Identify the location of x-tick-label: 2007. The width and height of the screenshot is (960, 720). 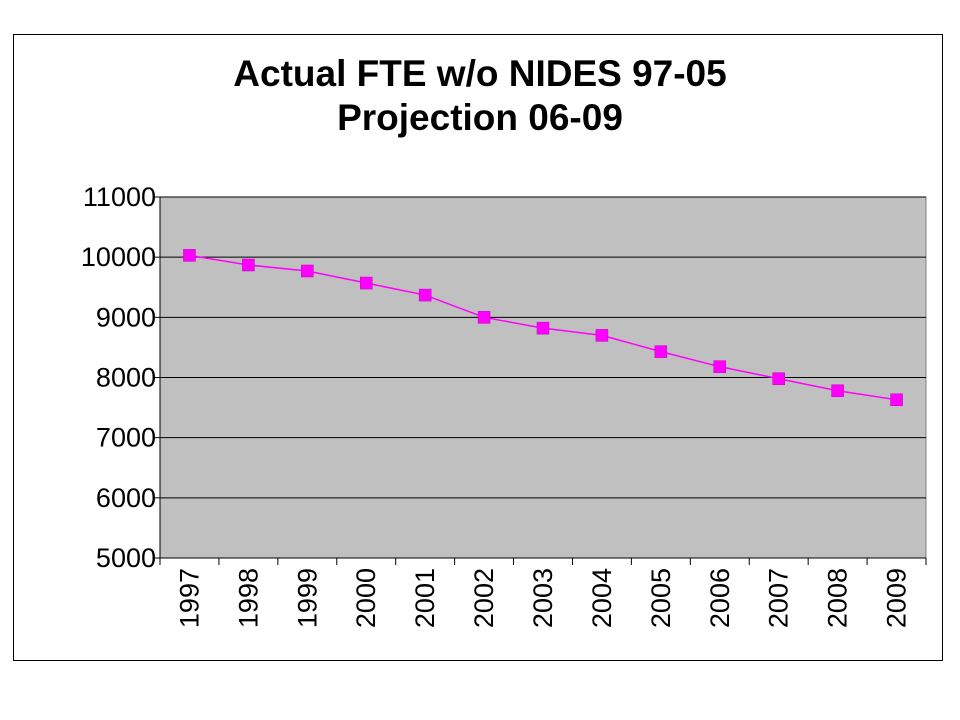
(779, 598).